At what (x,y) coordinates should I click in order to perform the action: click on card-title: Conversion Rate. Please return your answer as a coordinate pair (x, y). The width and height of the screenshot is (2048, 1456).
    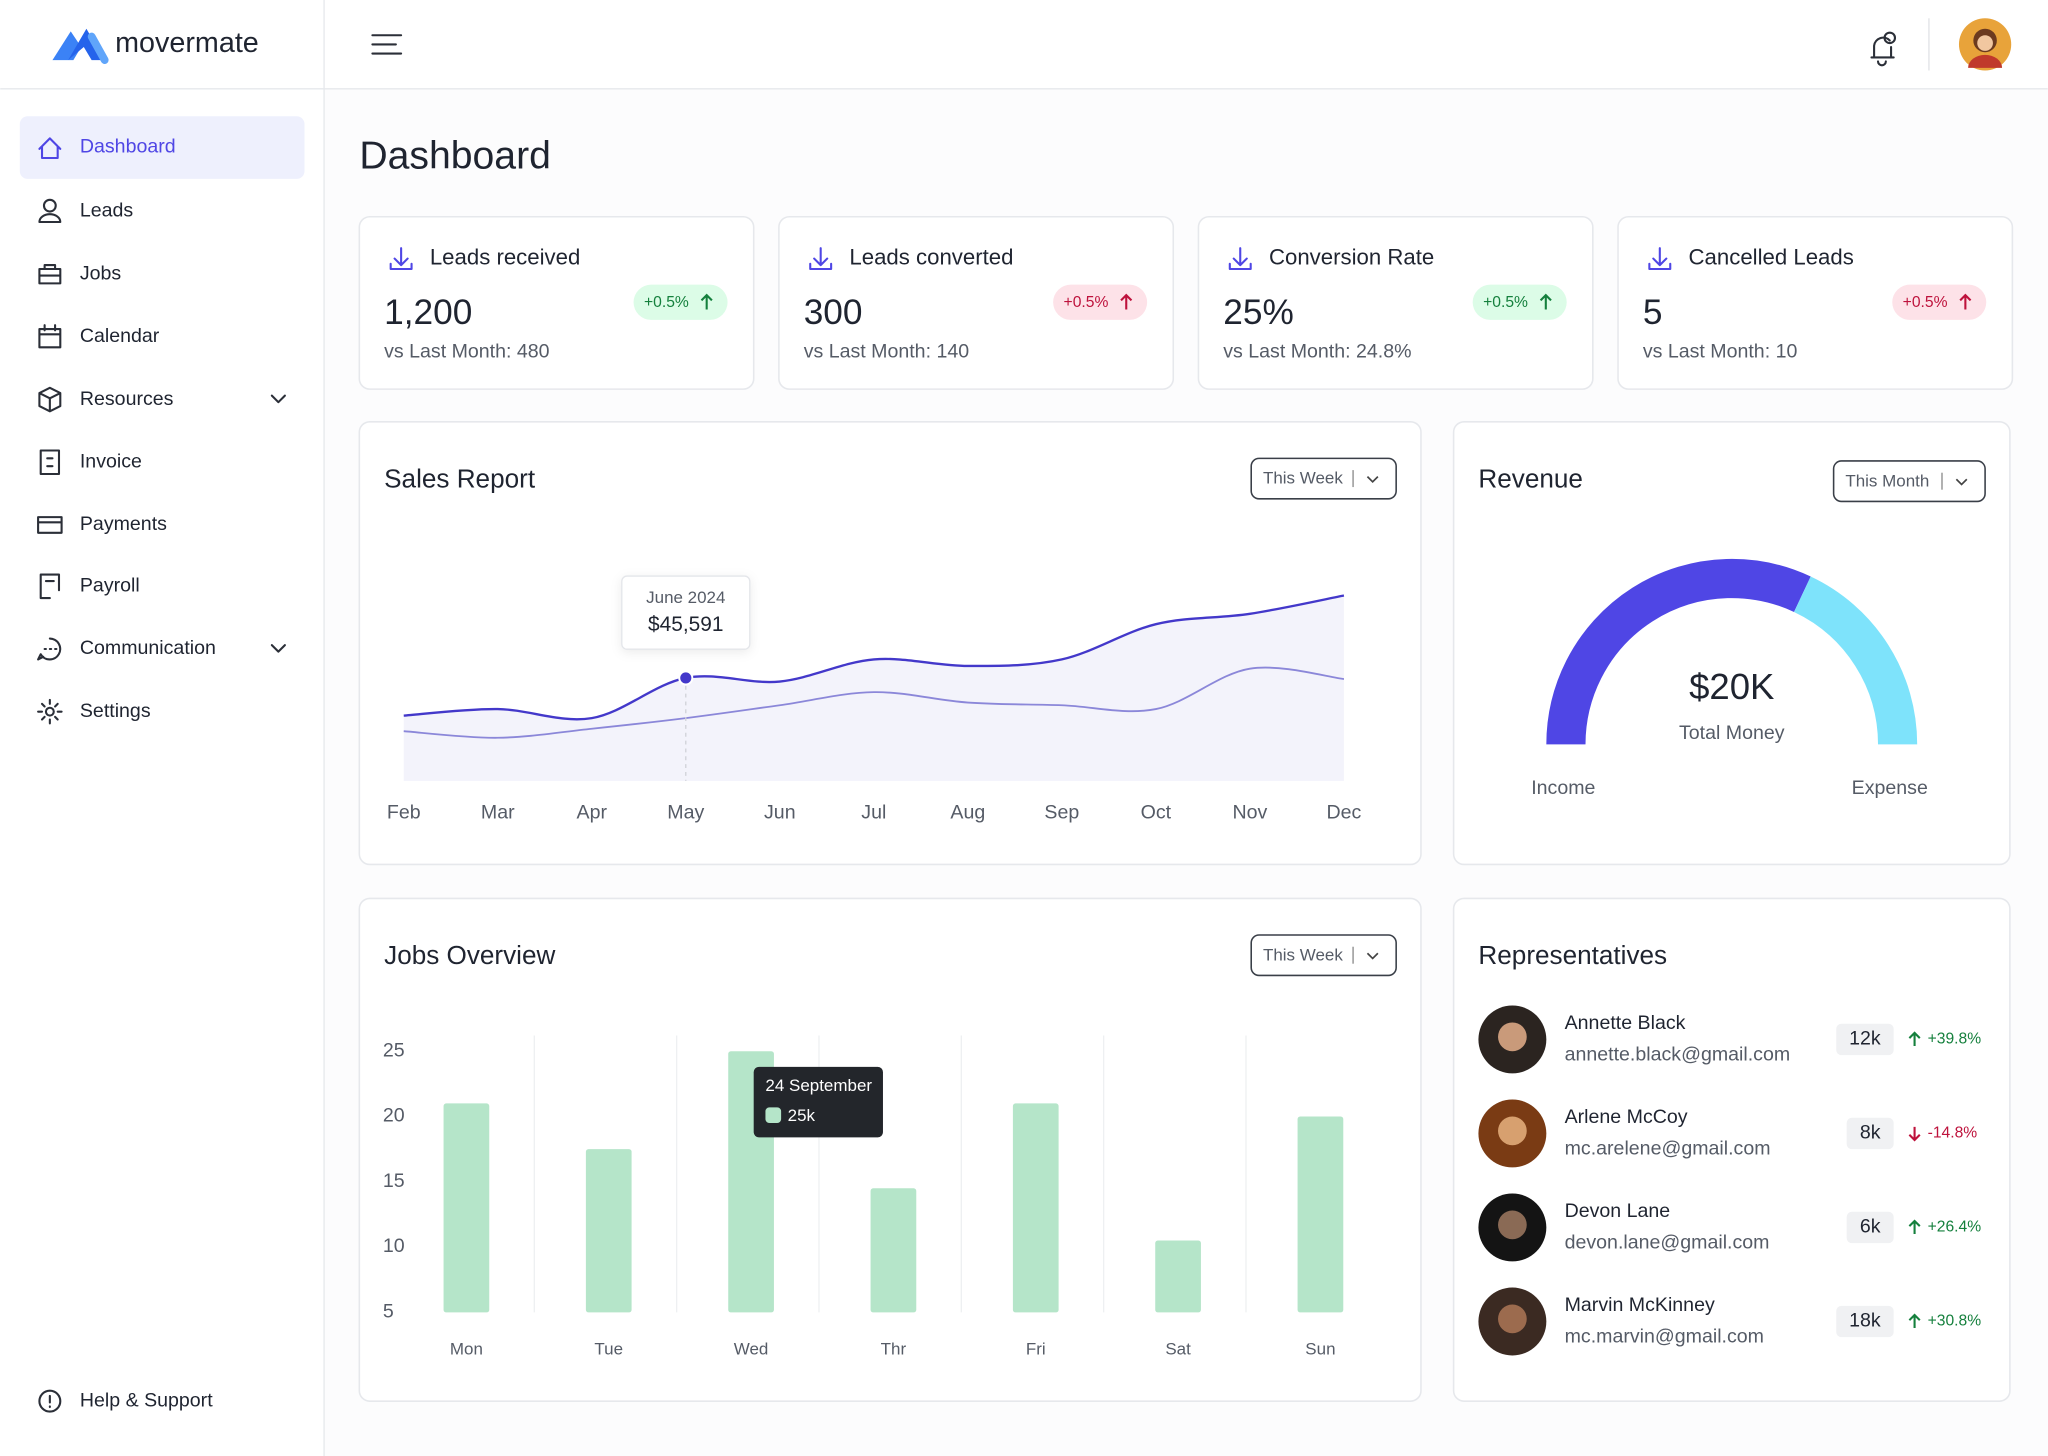
    Looking at the image, I should click on (1351, 256).